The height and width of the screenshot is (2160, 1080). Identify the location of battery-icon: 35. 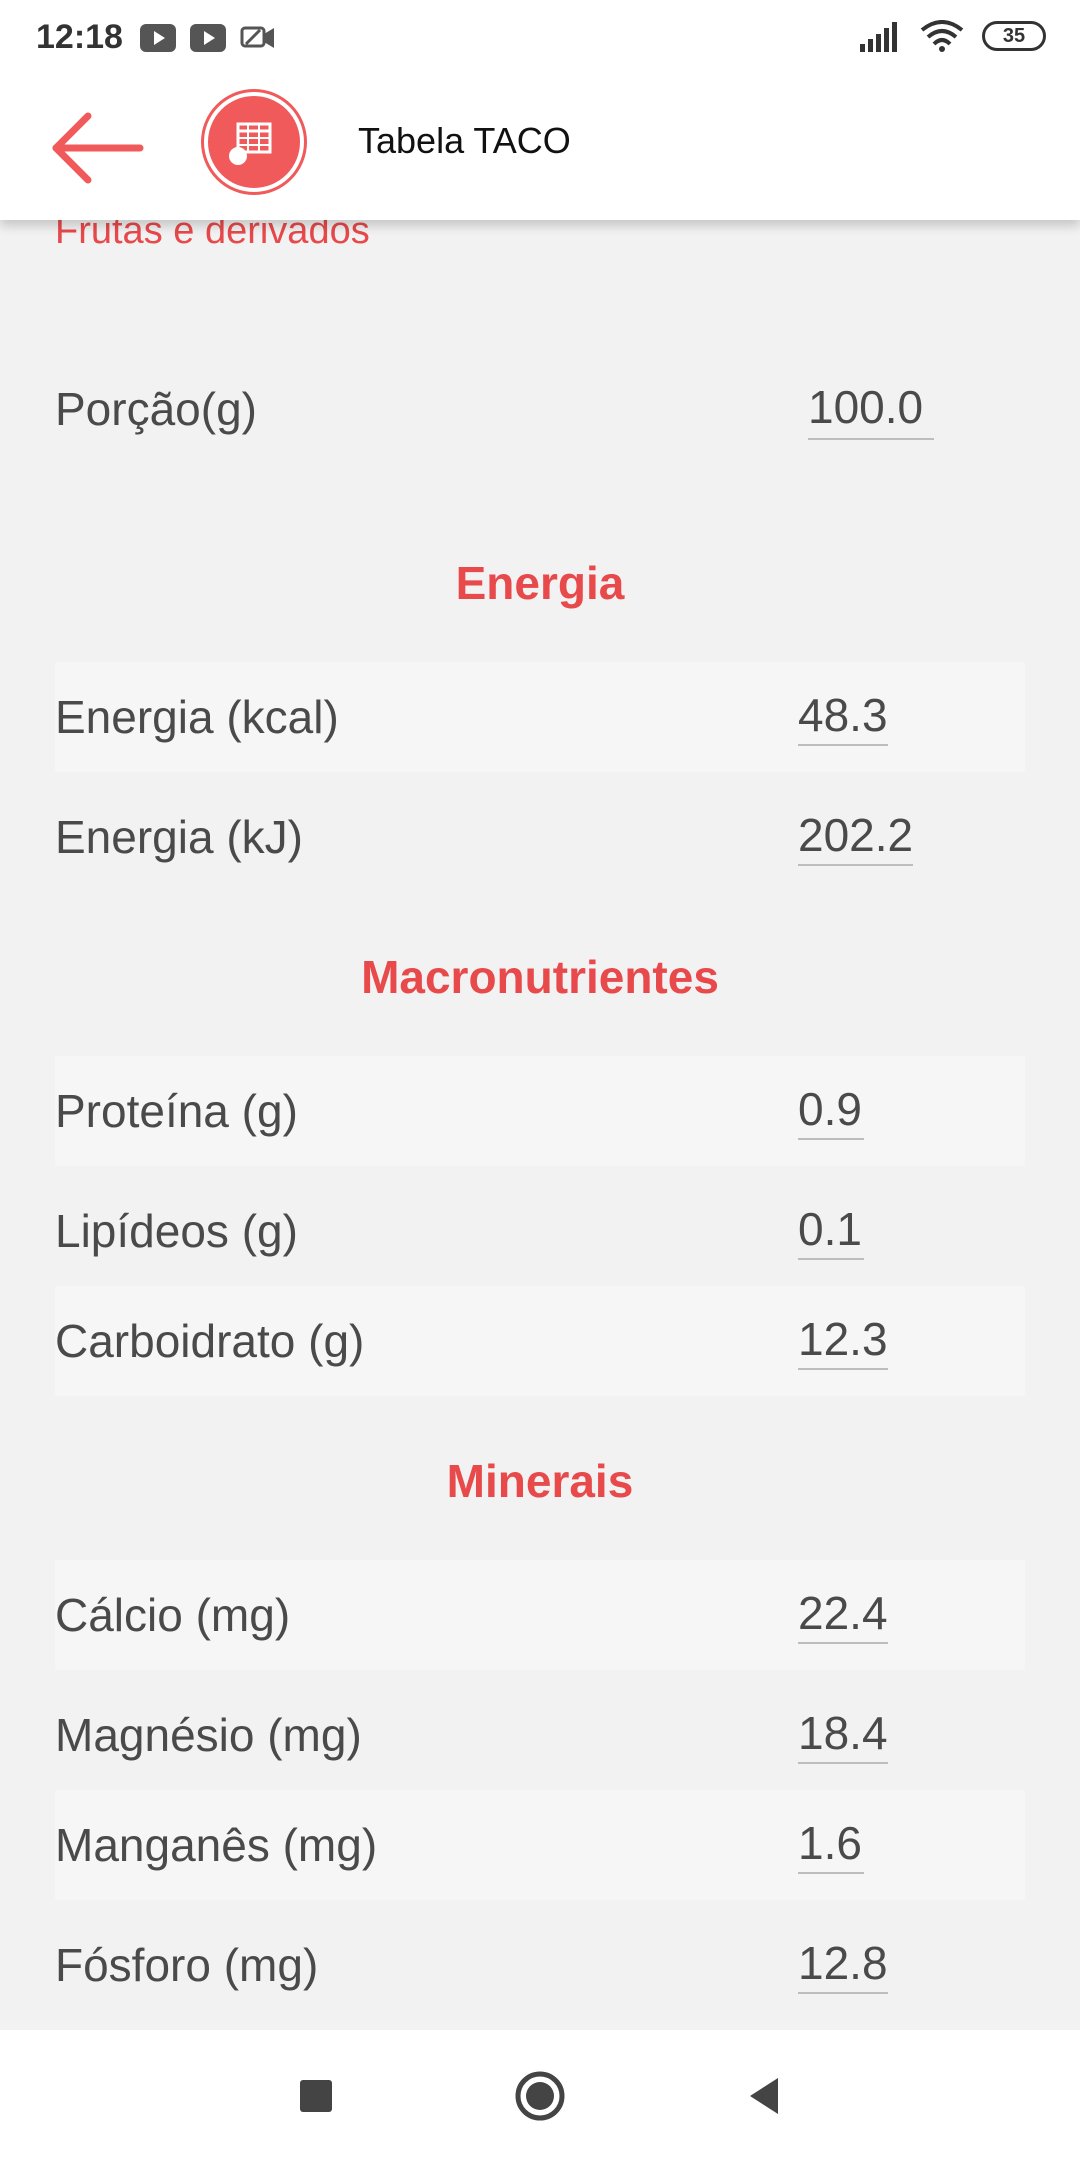
(1014, 36).